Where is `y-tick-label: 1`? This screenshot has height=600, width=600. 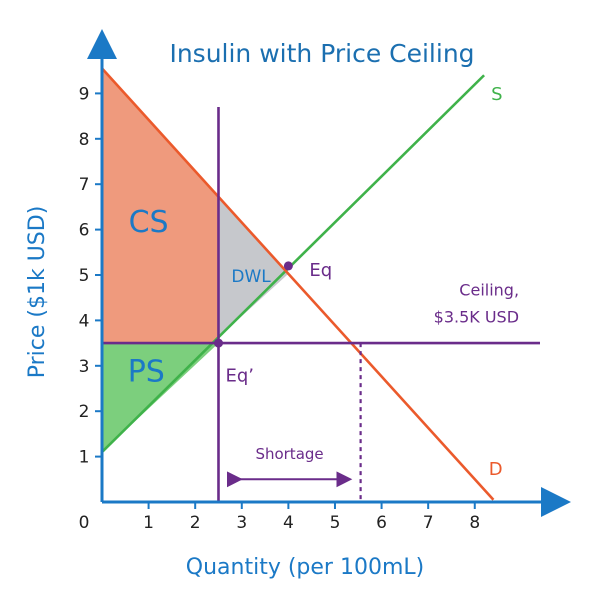 y-tick-label: 1 is located at coordinates (84, 458).